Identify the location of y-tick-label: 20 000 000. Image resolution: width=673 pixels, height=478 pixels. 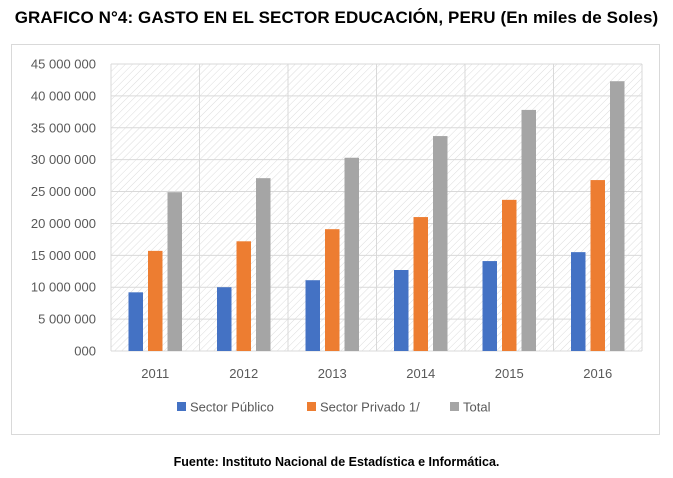
(63, 223).